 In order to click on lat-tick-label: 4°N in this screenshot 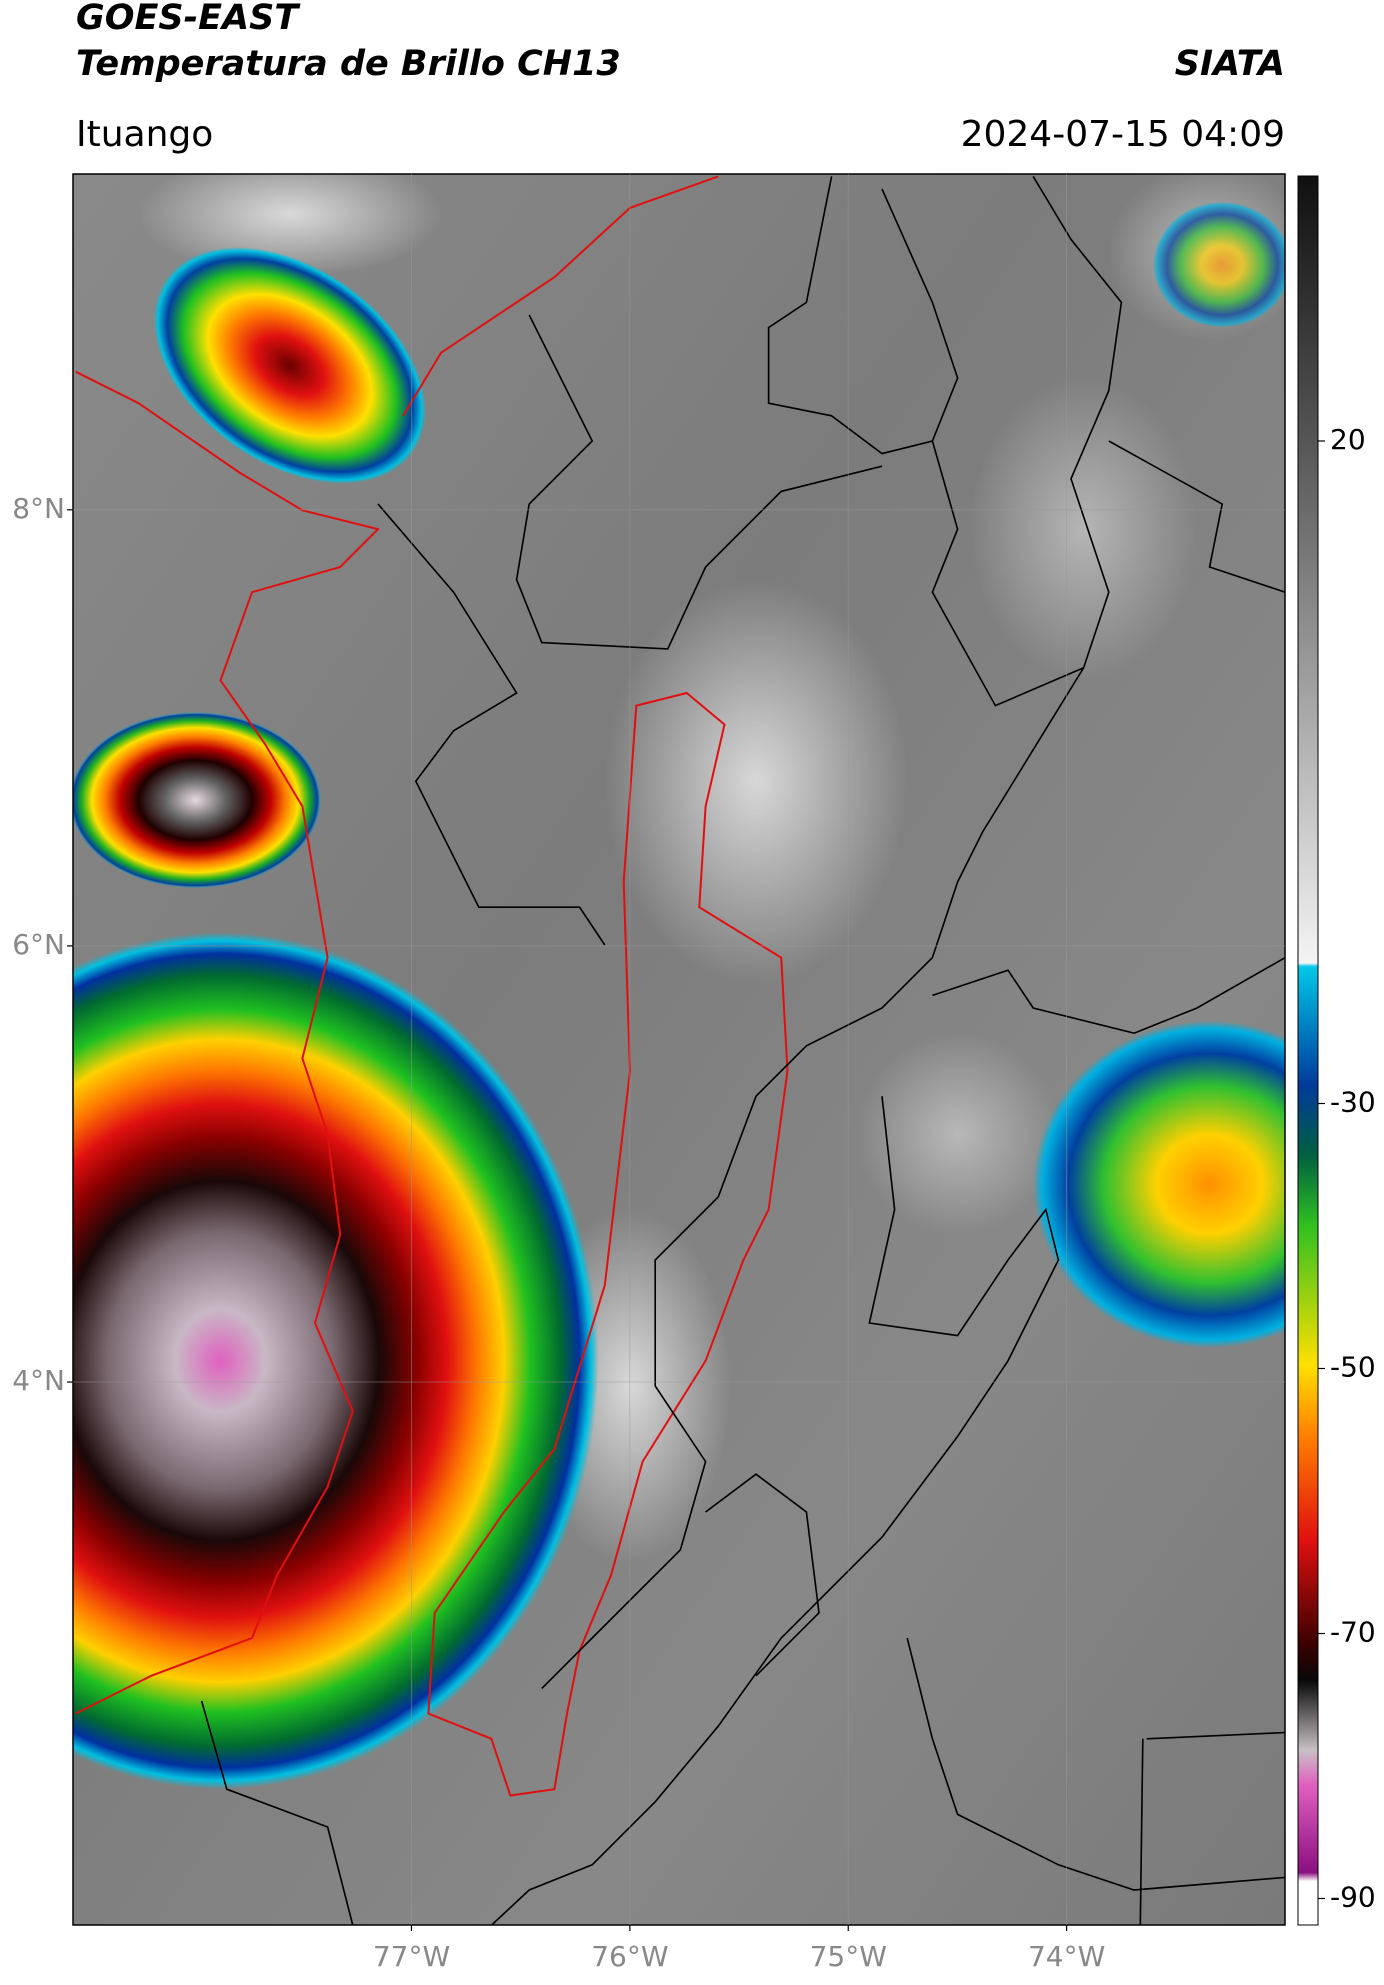, I will do `click(38, 1380)`.